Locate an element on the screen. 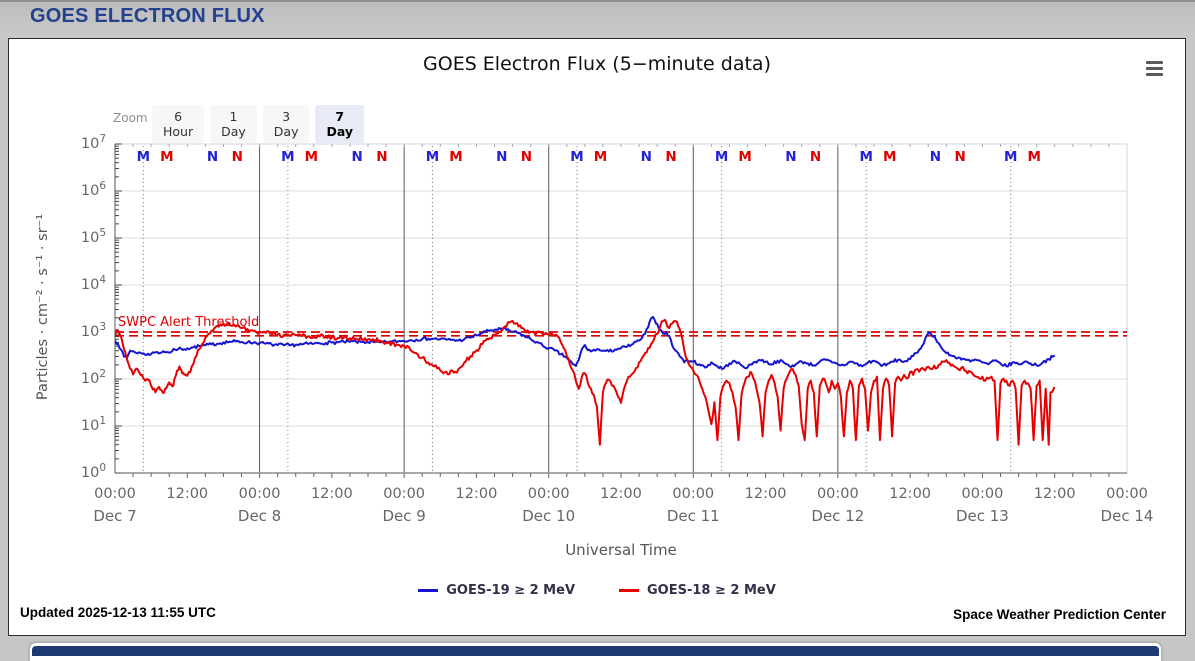  y-tick-label: 103 is located at coordinates (93, 330).